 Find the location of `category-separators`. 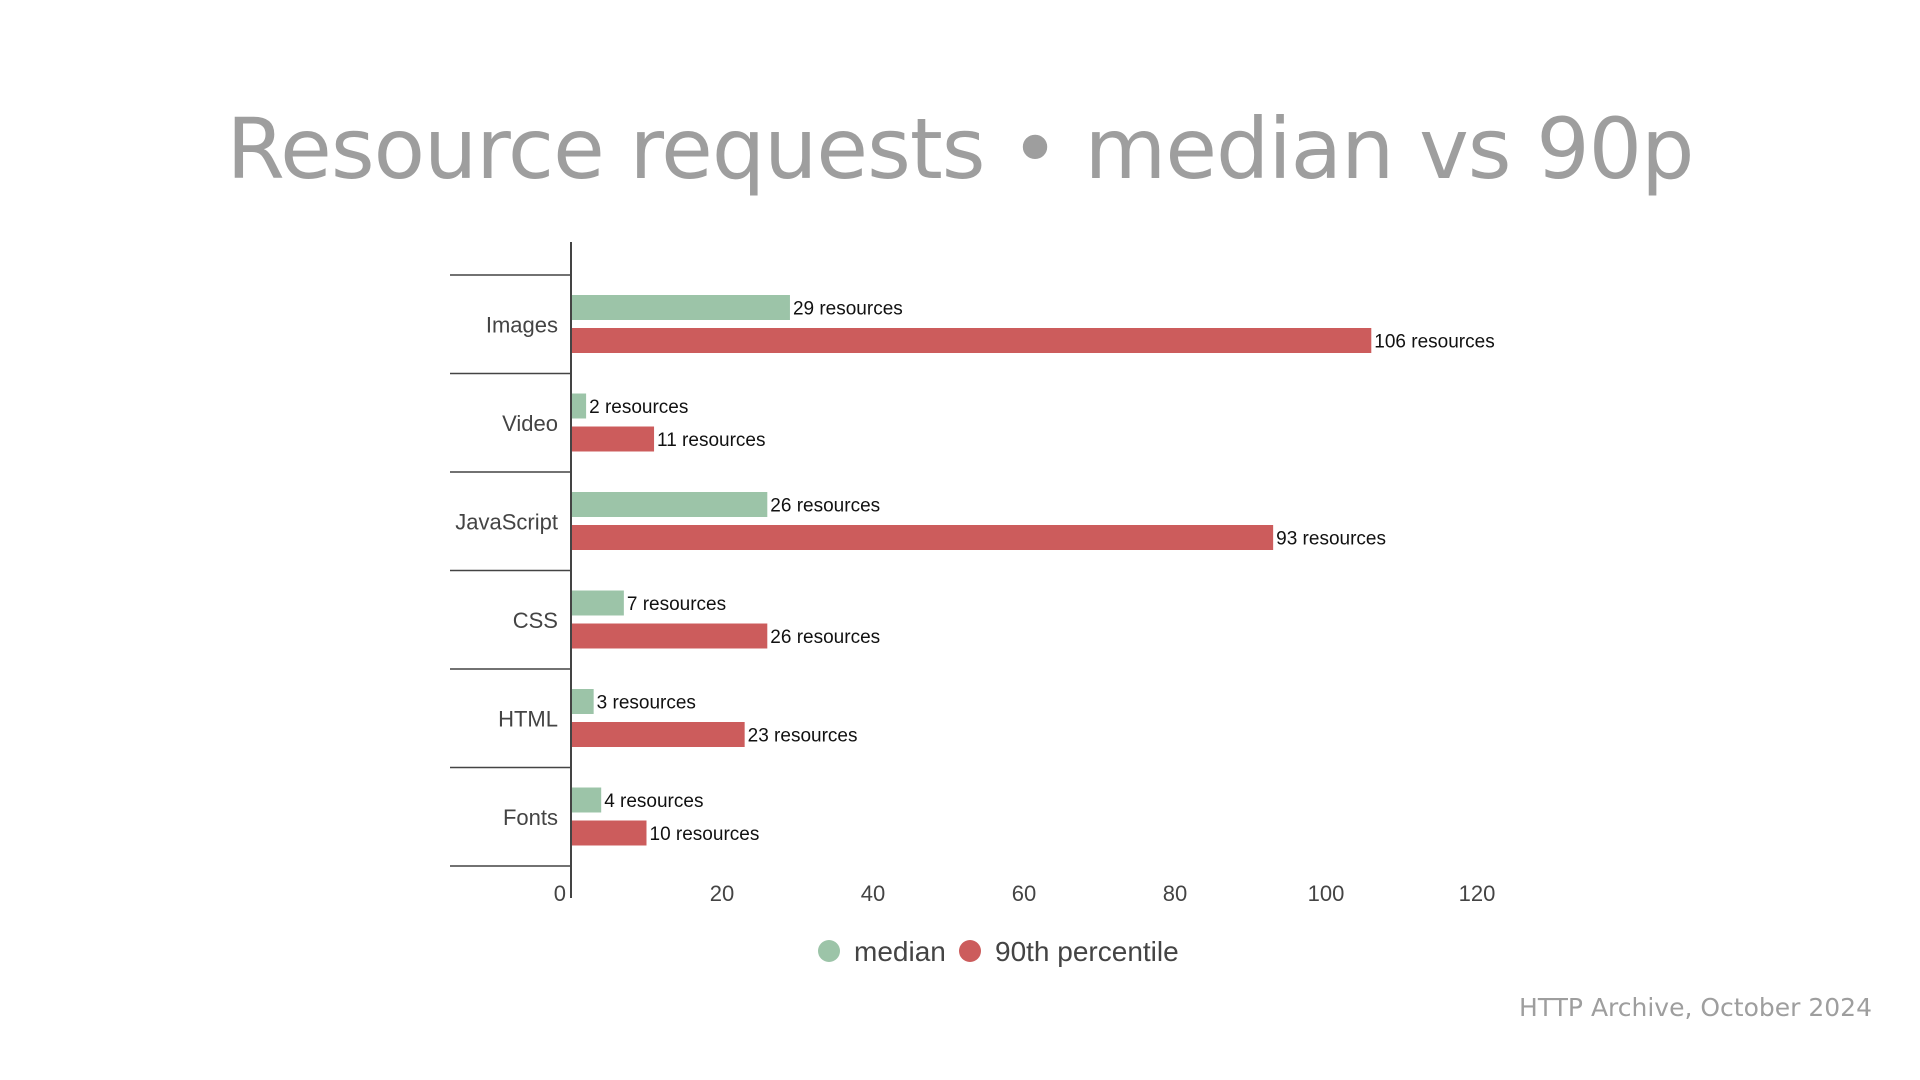

category-separators is located at coordinates (510, 570).